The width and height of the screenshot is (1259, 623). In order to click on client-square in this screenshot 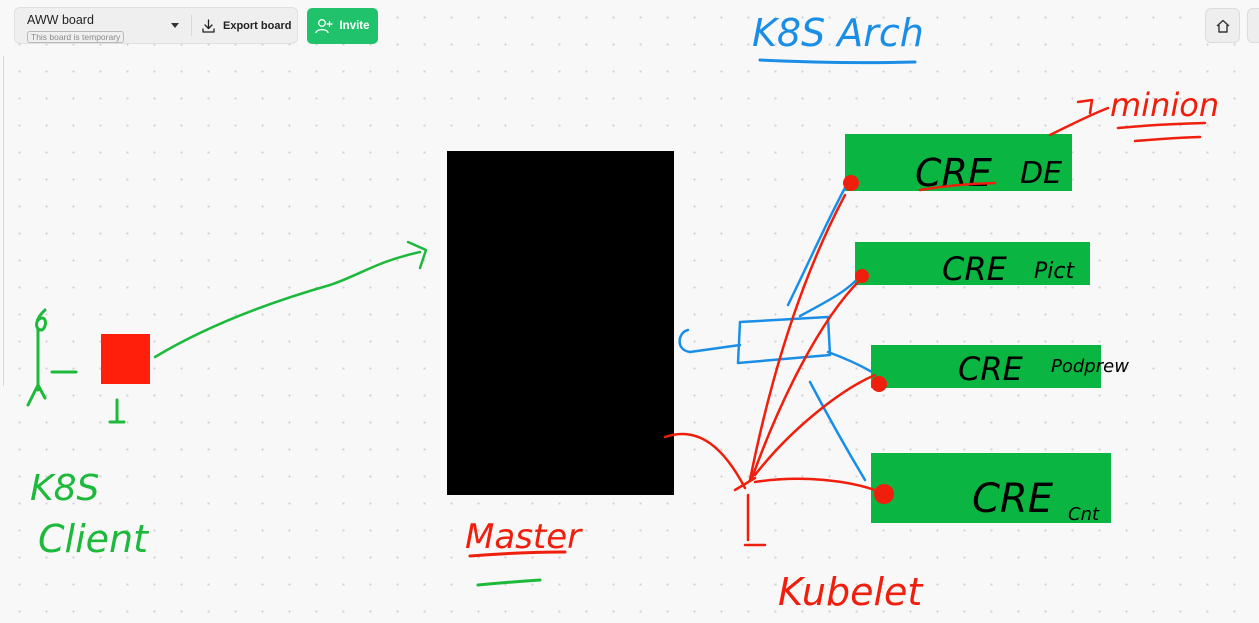, I will do `click(125, 359)`.